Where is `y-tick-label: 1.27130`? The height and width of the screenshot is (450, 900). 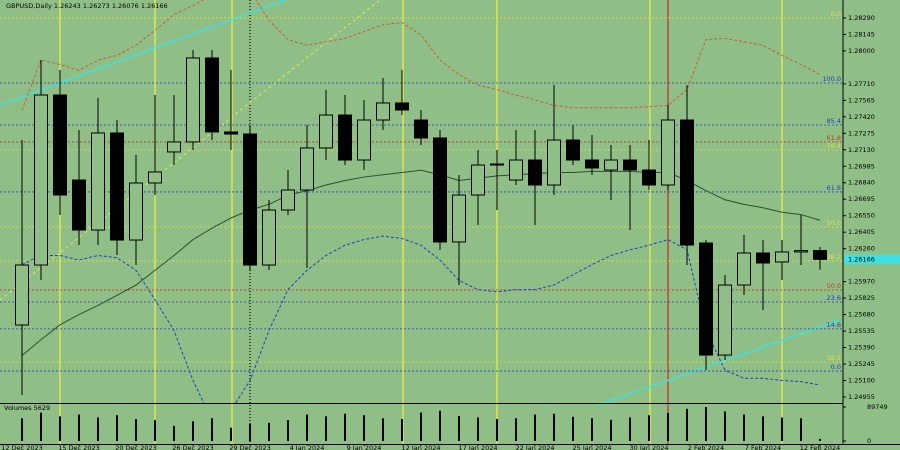
y-tick-label: 1.27130 is located at coordinates (861, 150).